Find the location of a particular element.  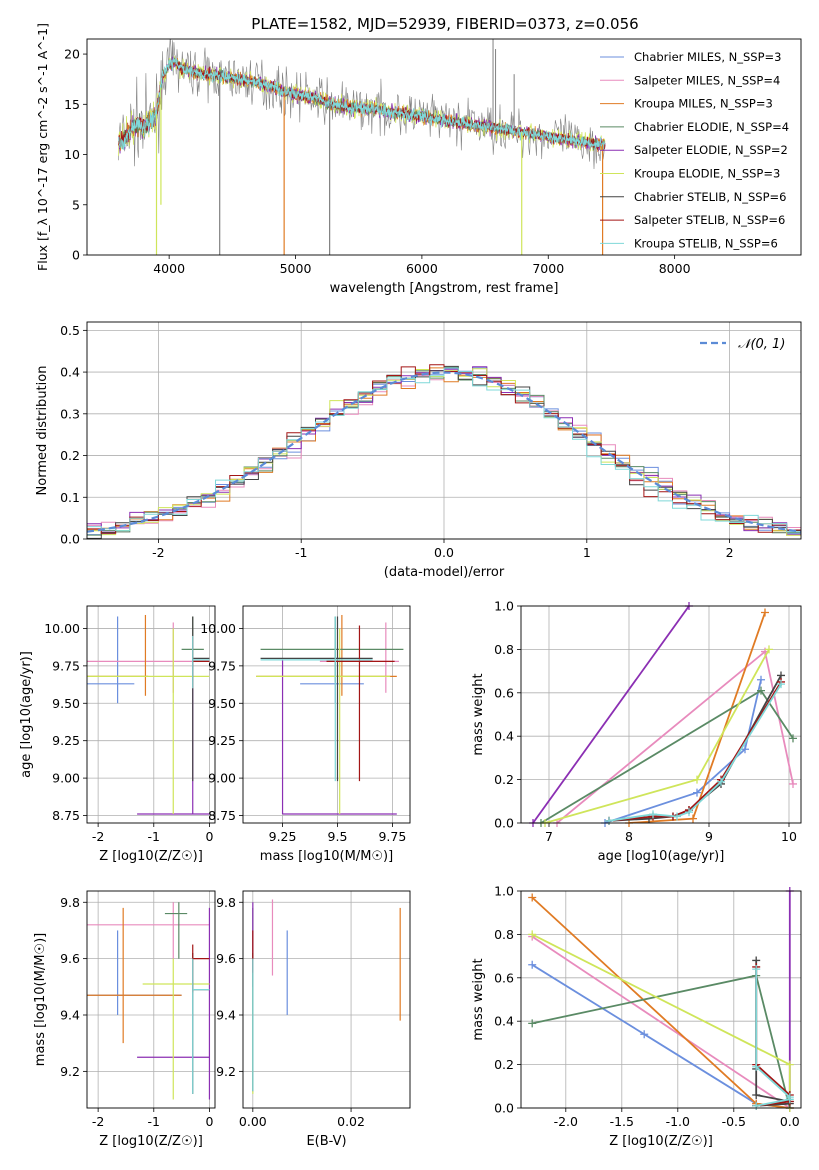

x-tick-label: 1 is located at coordinates (587, 552).